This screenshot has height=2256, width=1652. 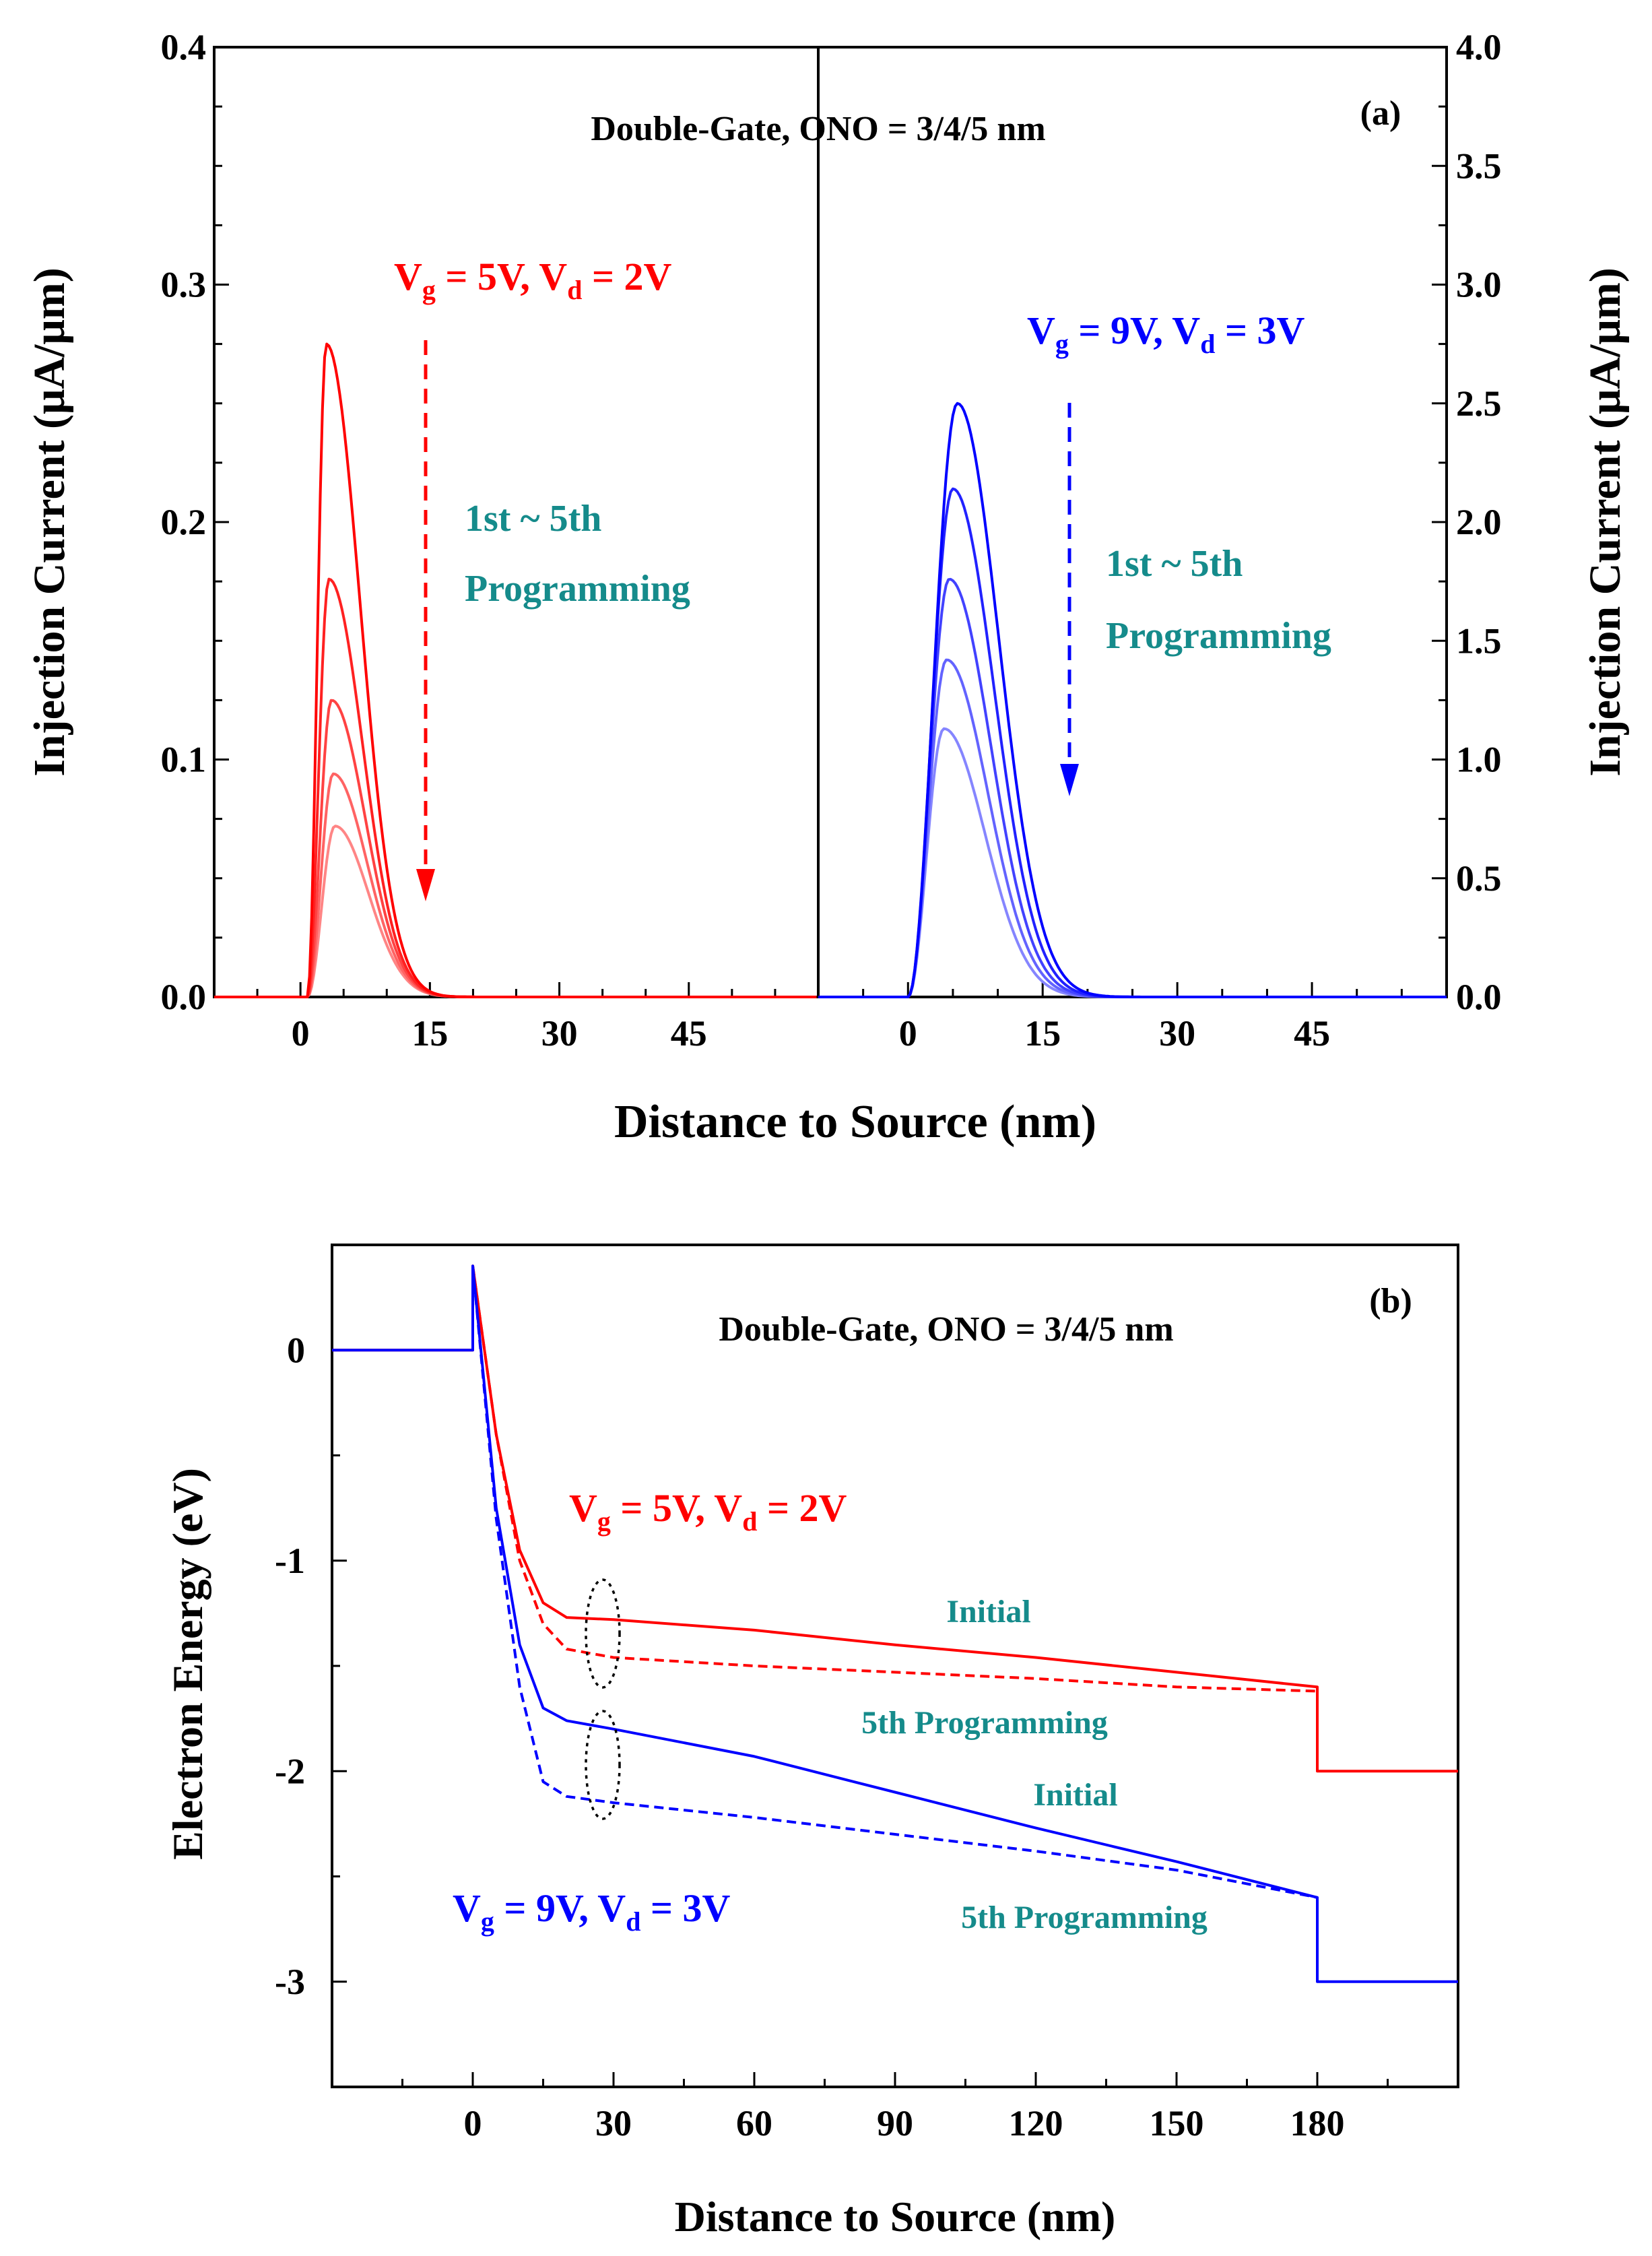 What do you see at coordinates (1479, 640) in the screenshot?
I see `y-tick-label-right: 1.5` at bounding box center [1479, 640].